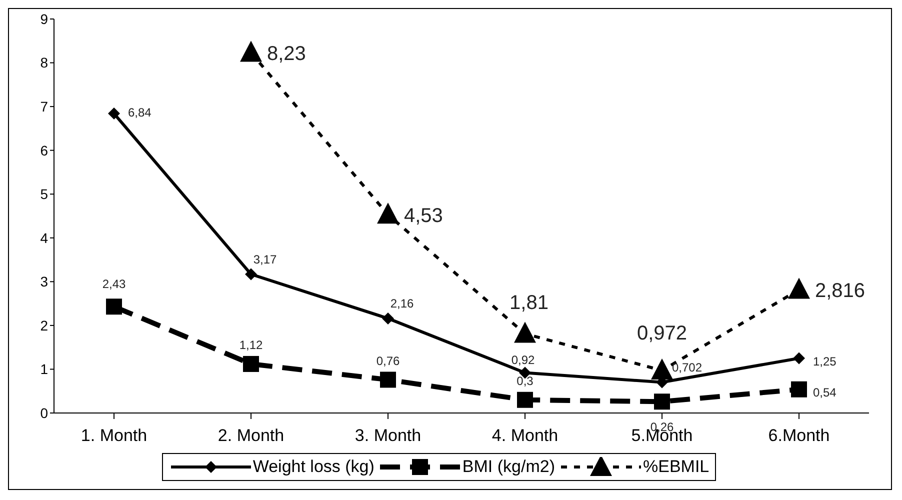 This screenshot has width=902, height=500. Describe the element at coordinates (44, 106) in the screenshot. I see `y-tick-label: 7` at that location.